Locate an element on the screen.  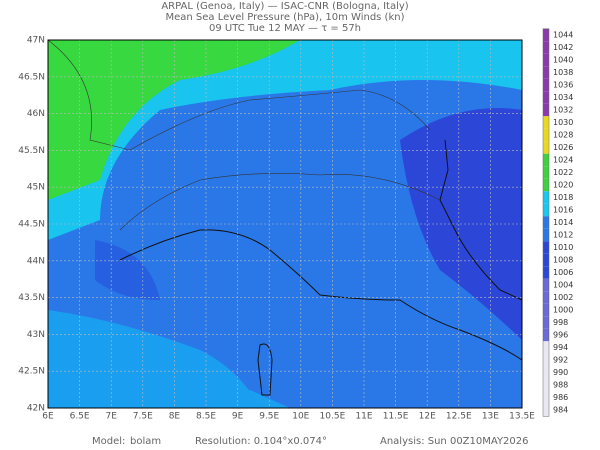
colorbar-label: 1028 is located at coordinates (563, 135).